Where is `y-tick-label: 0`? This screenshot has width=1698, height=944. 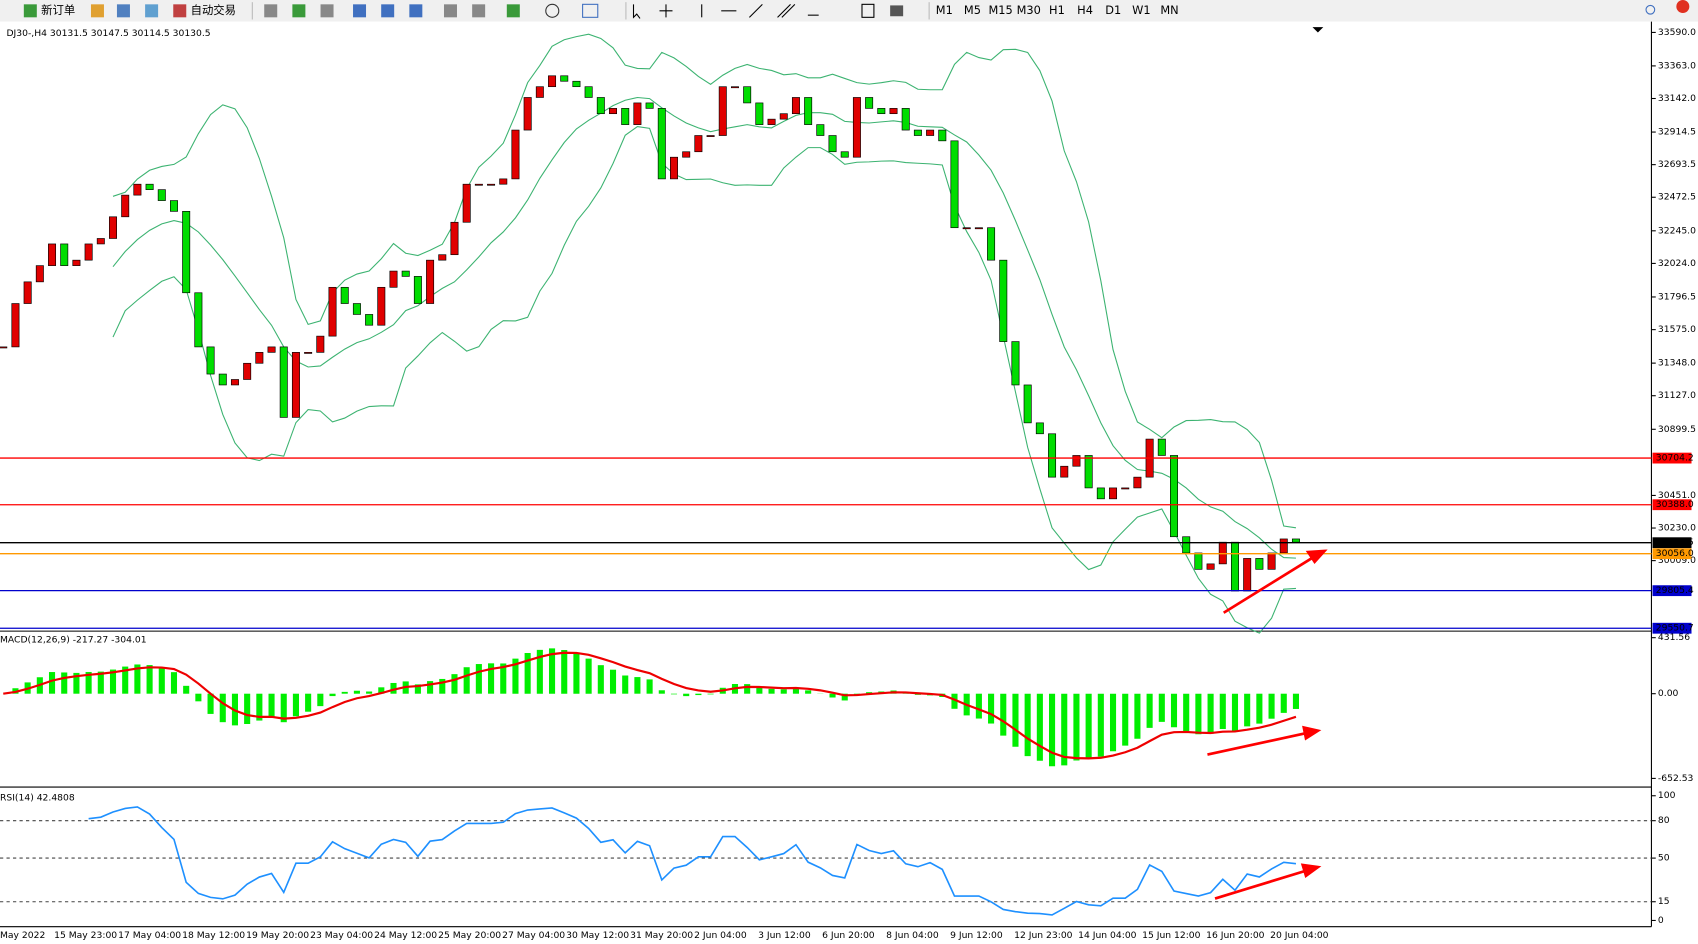
y-tick-label: 0 is located at coordinates (1661, 920).